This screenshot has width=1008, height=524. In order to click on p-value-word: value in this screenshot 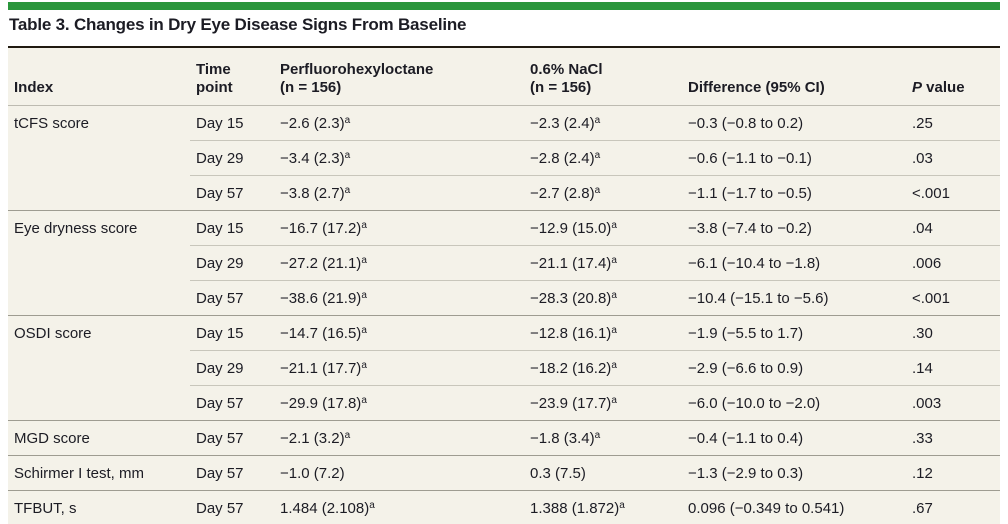, I will do `click(943, 88)`.